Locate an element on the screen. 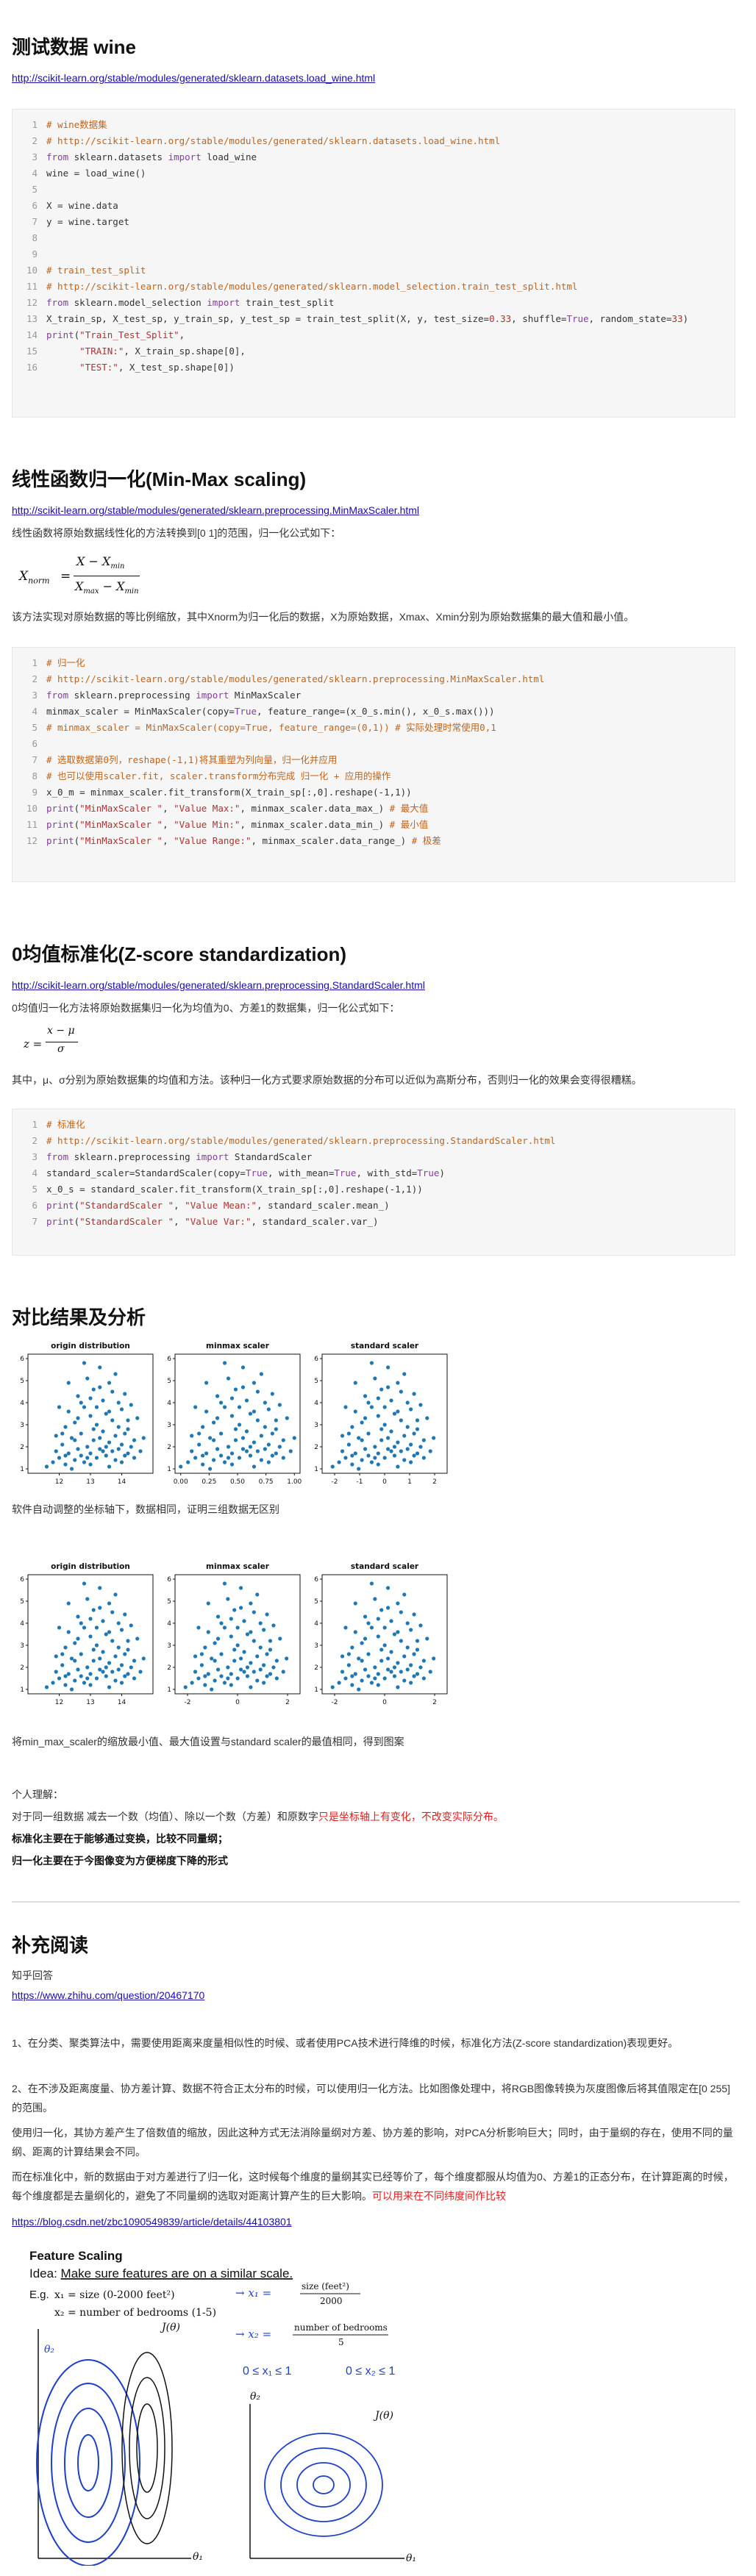 This screenshot has width=756, height=2576. sketch-theta2-right: θ₂ is located at coordinates (255, 2397).